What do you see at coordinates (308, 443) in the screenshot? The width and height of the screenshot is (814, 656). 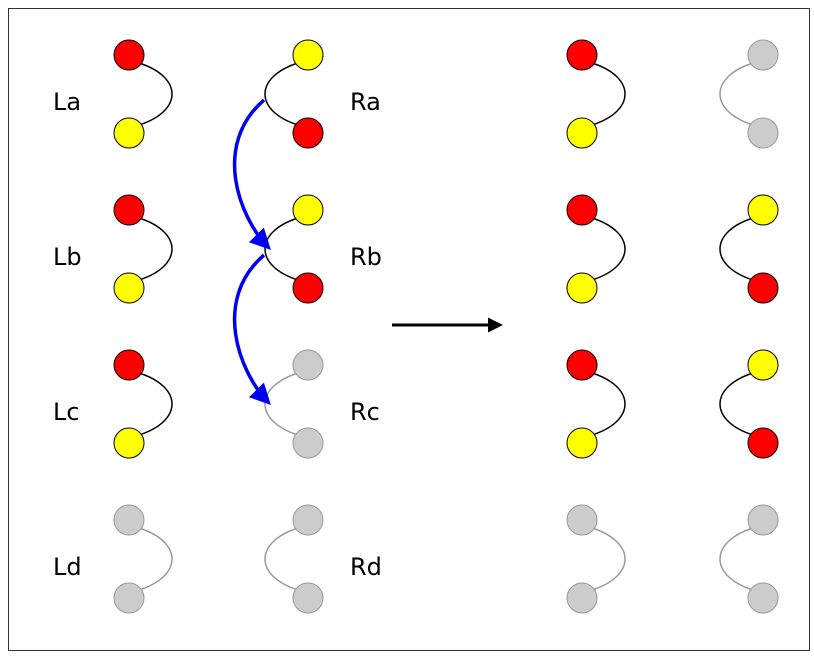 I see `before-right-2-bottom-bead` at bounding box center [308, 443].